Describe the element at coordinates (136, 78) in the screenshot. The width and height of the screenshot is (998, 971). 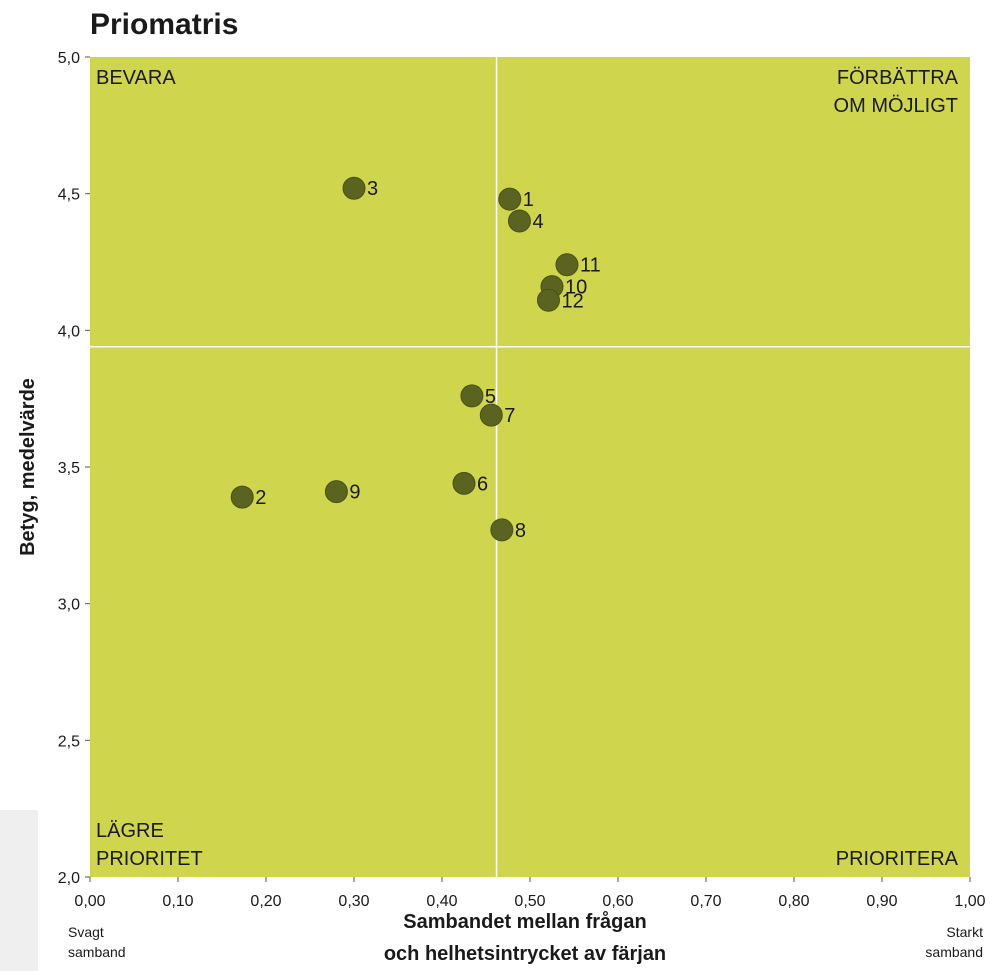
I see `quadrant-label-top-left: BEVARA` at that location.